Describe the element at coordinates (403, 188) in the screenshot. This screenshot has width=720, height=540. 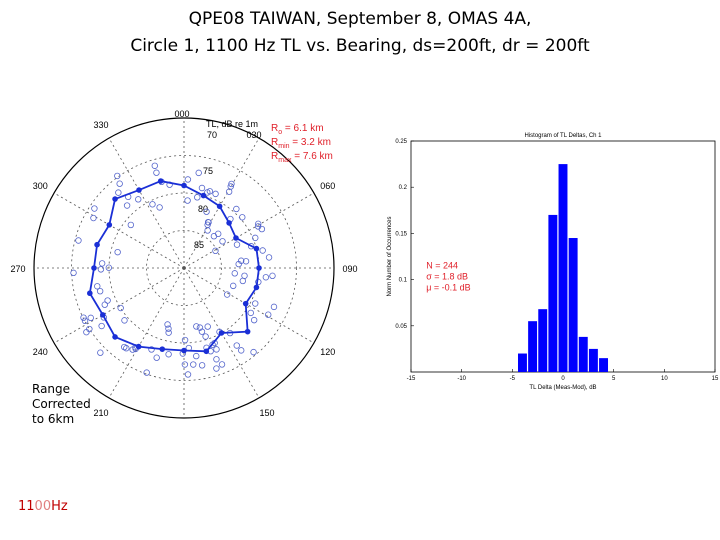
I see `y-tick-label: 0.2` at that location.